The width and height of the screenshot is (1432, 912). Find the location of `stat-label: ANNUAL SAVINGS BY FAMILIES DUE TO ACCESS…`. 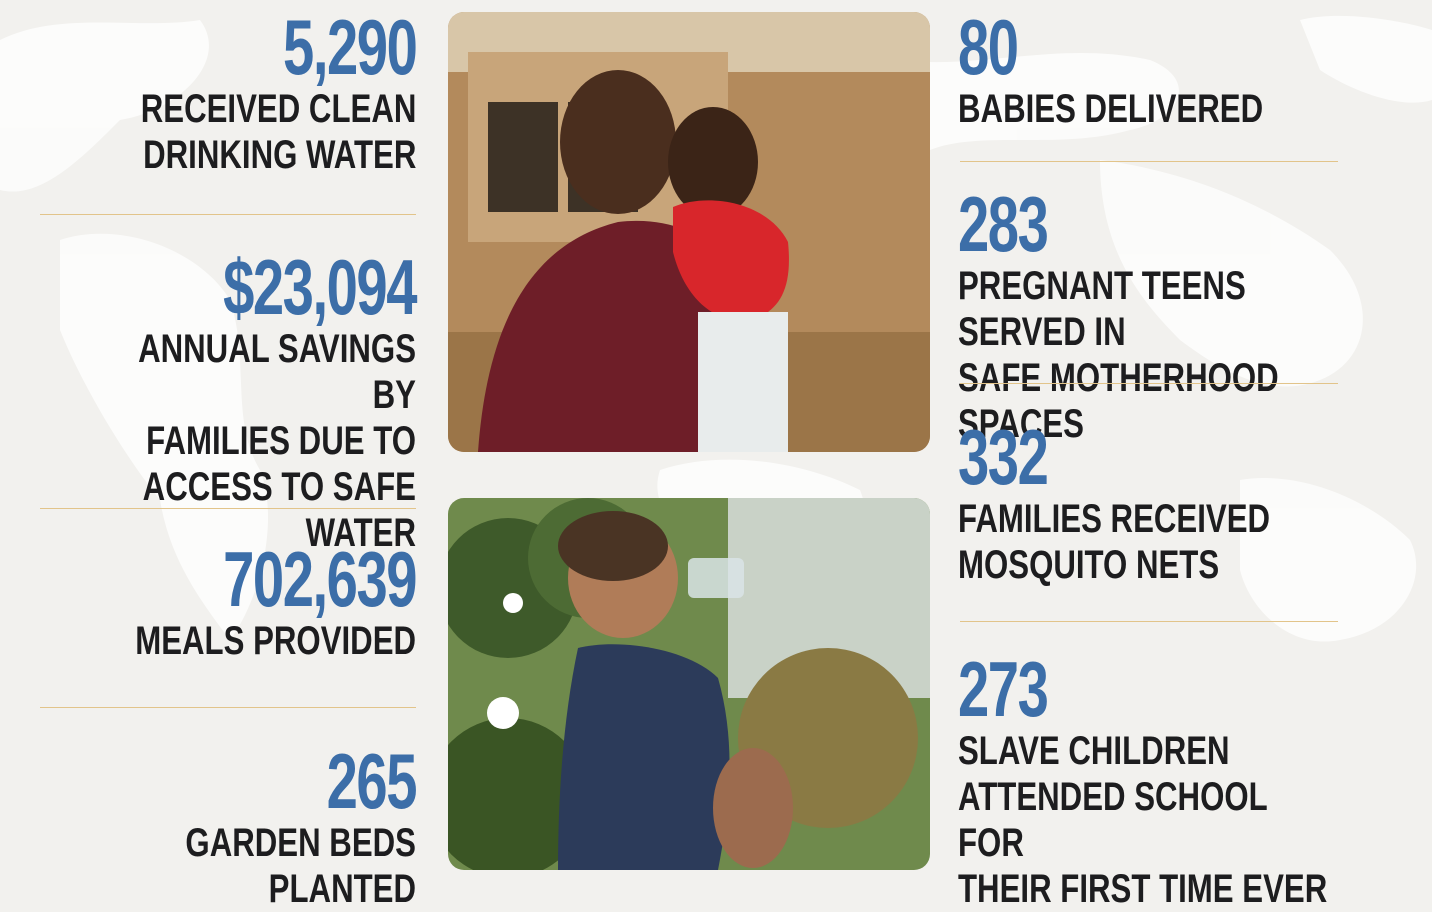

stat-label: ANNUAL SAVINGS BY FAMILIES DUE TO ACCESS… is located at coordinates (277, 441).